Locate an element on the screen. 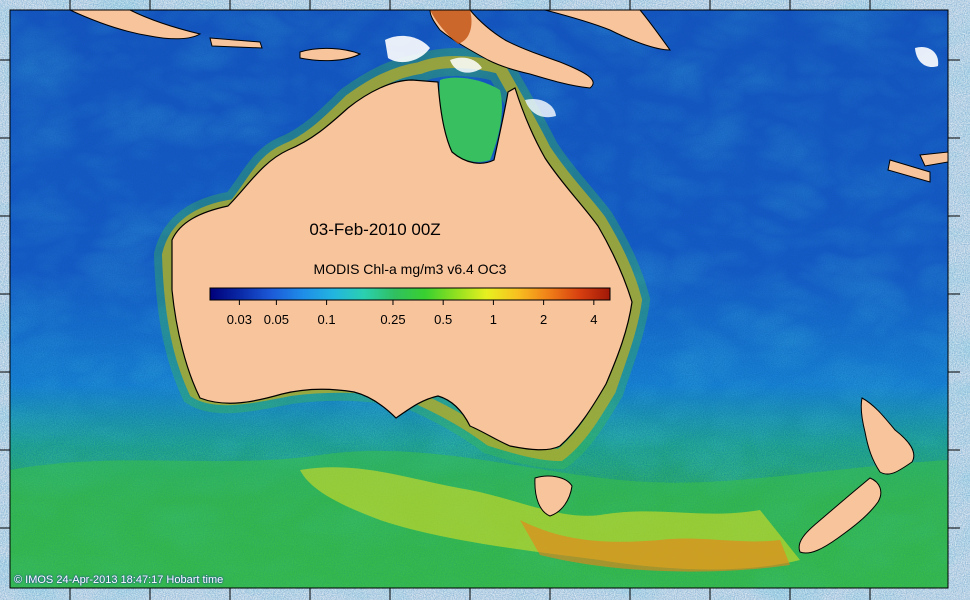 This screenshot has width=970, height=600. java-land is located at coordinates (135, 24).